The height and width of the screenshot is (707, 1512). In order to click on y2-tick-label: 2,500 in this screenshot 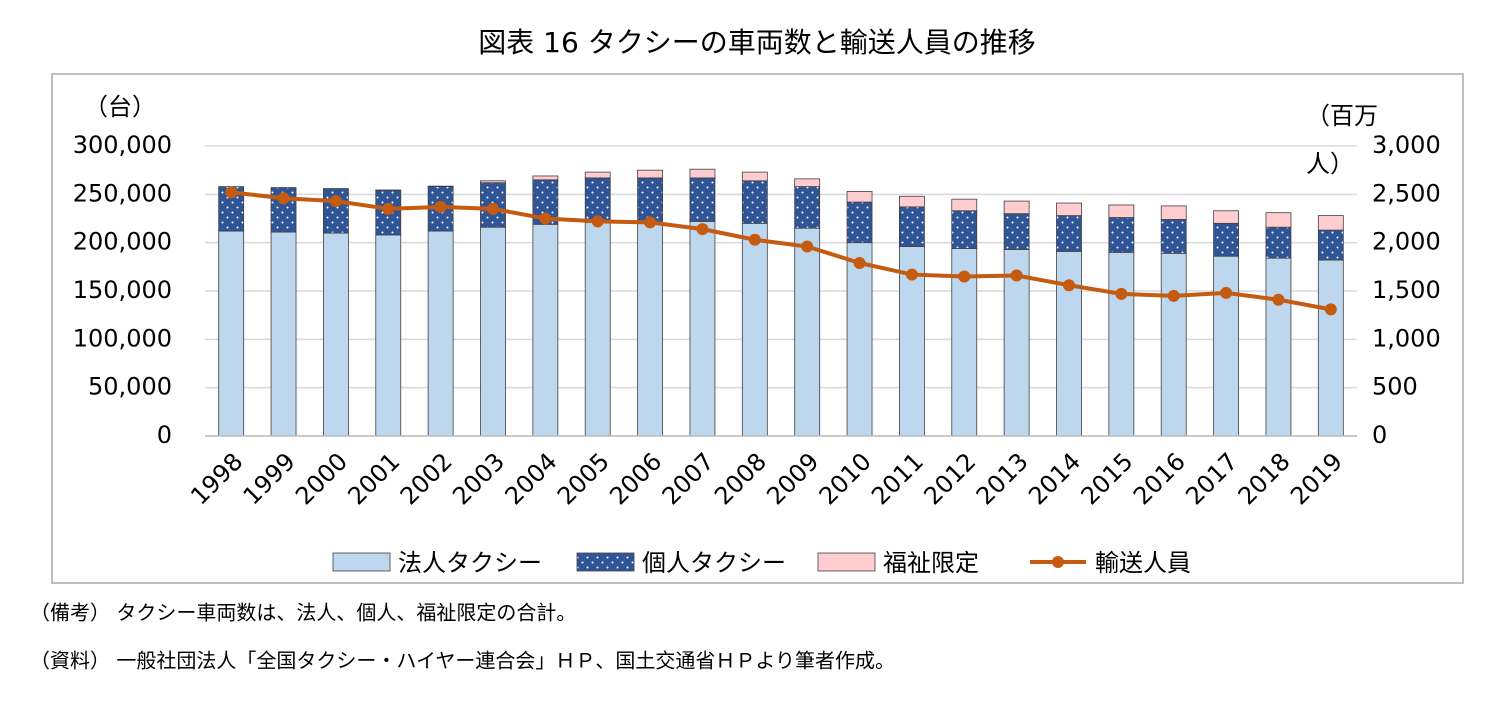, I will do `click(1406, 193)`.